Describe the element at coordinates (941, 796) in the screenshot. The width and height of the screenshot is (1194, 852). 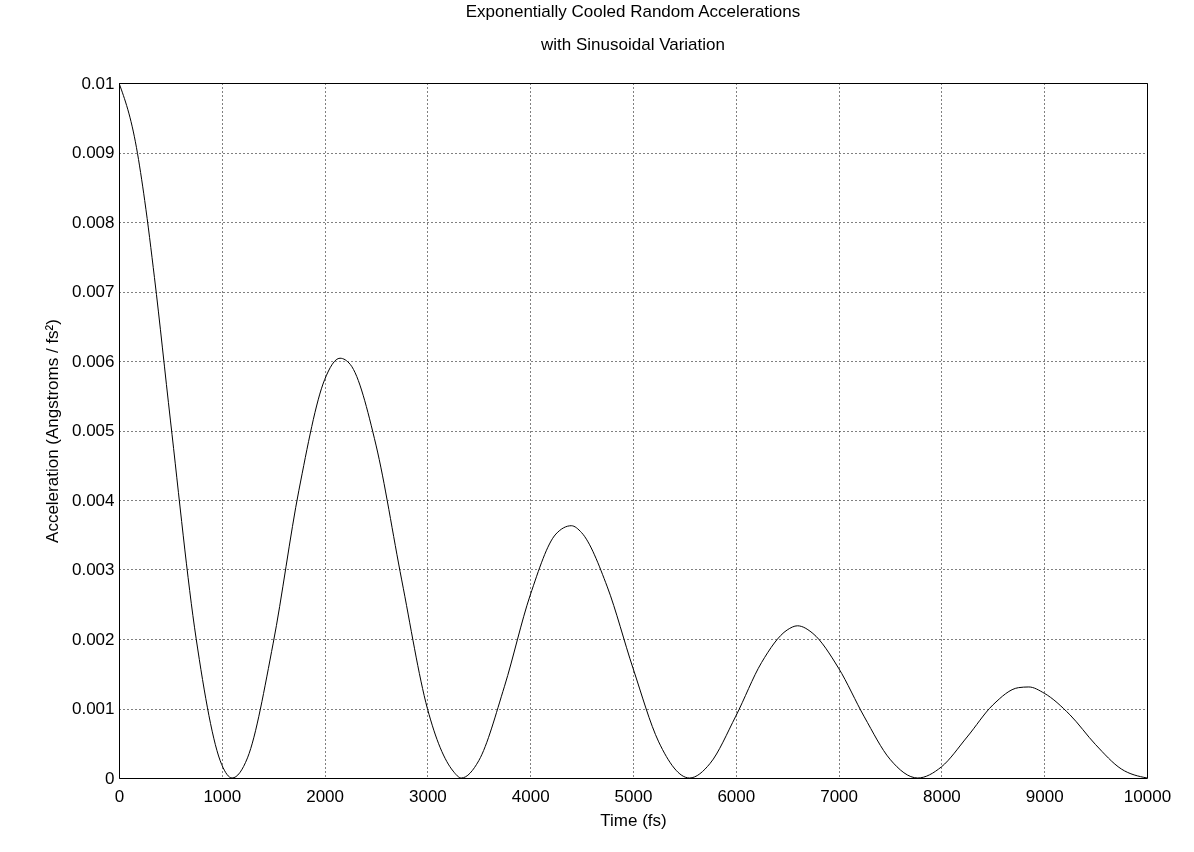
I see `x-tick-label: 8000` at that location.